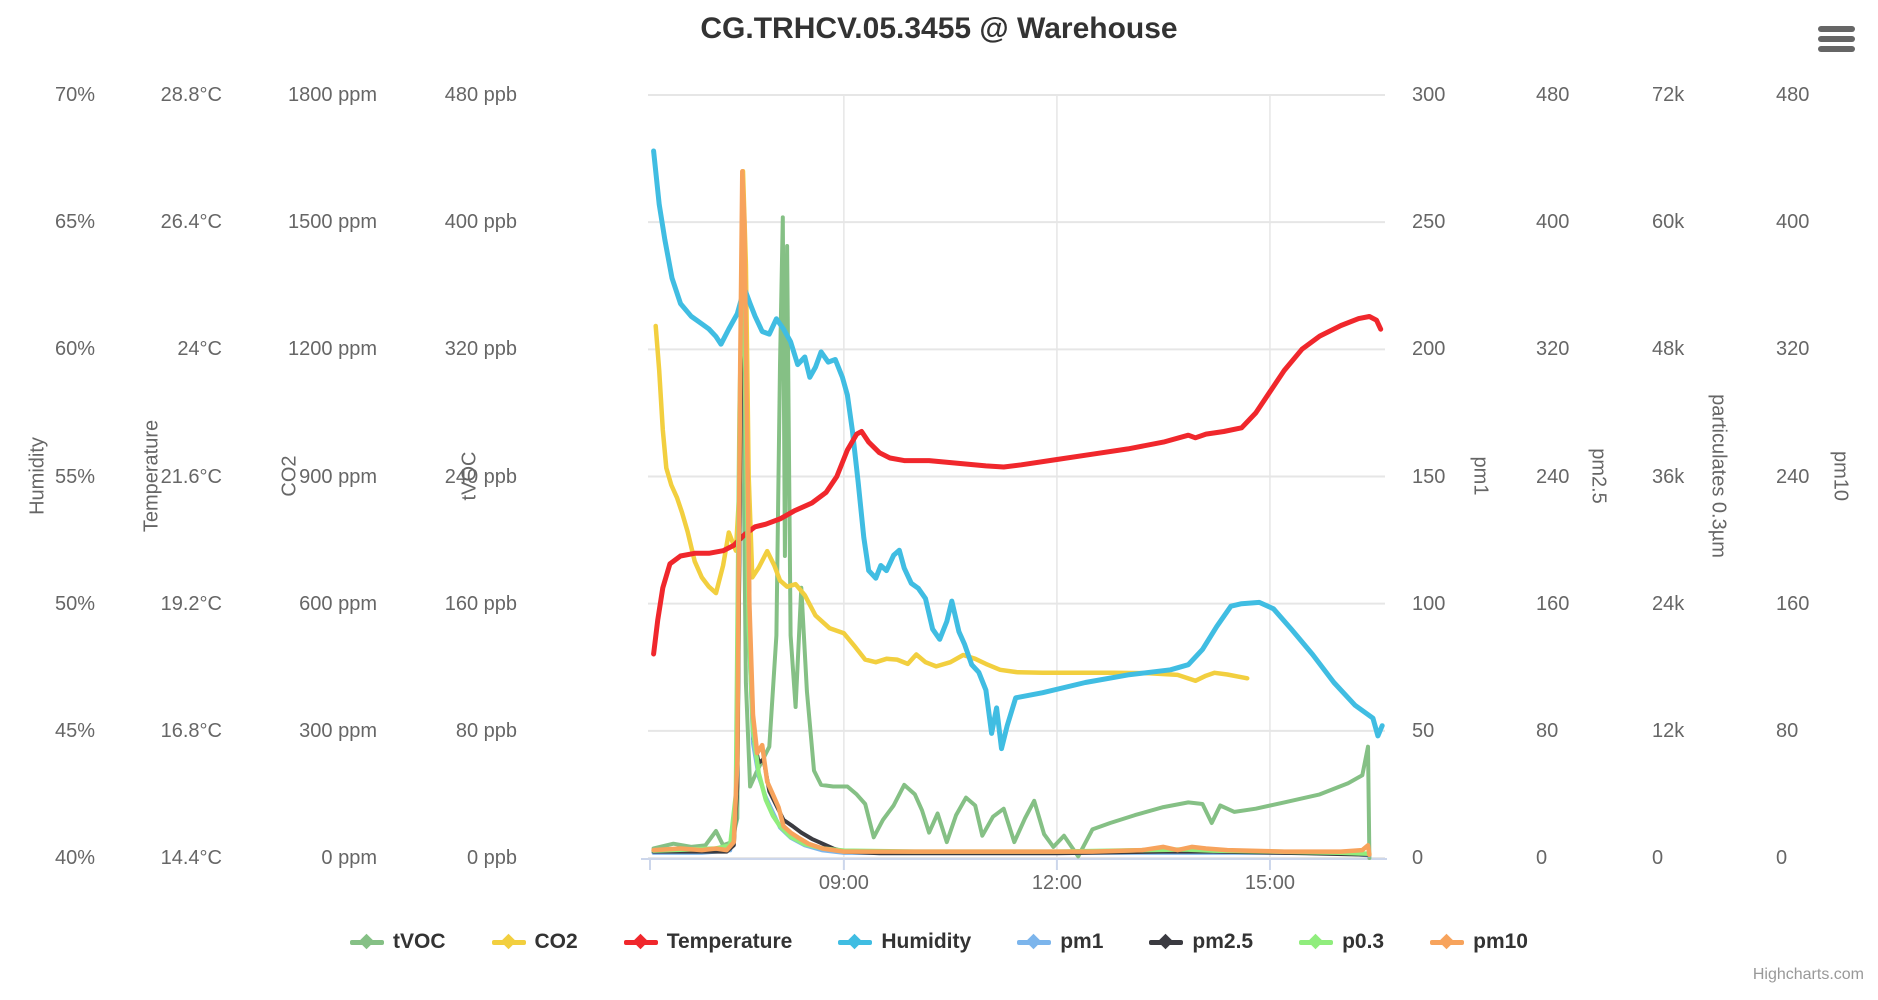 This screenshot has height=1000, width=1878. I want to click on legend-label: p0.3, so click(1363, 941).